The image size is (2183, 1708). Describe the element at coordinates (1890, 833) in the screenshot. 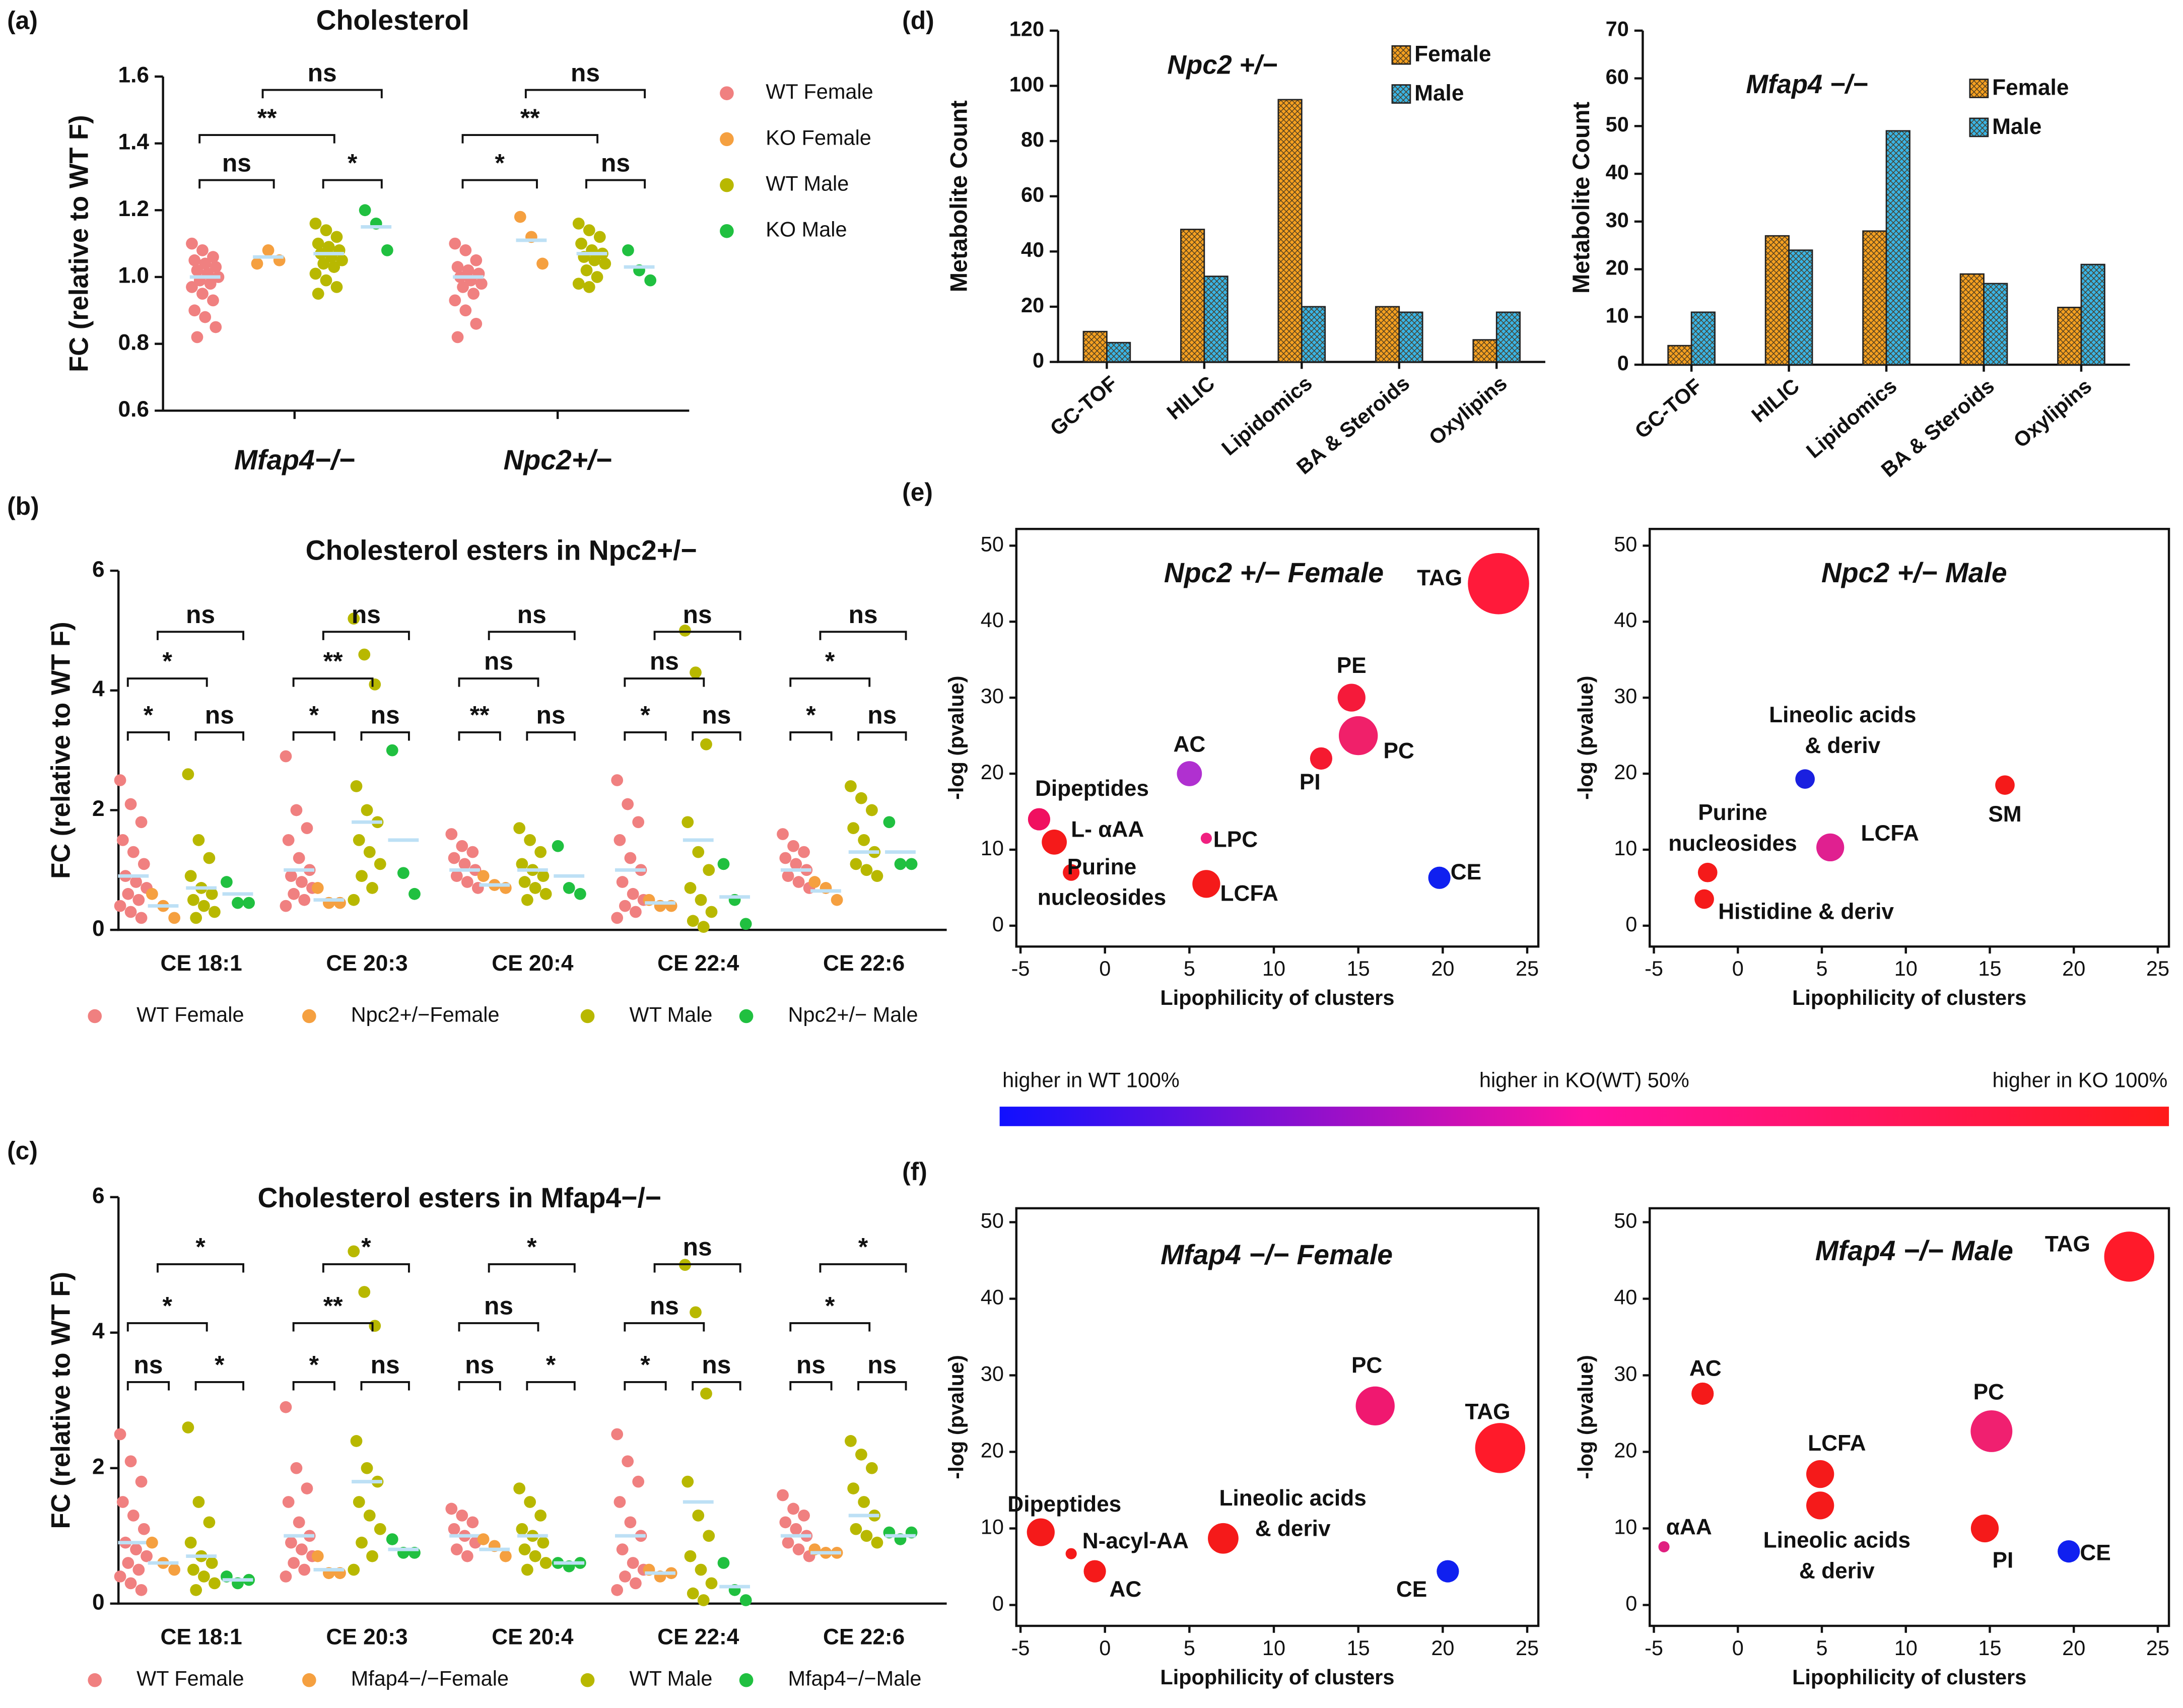

I see `bubble-label: LCFA` at that location.